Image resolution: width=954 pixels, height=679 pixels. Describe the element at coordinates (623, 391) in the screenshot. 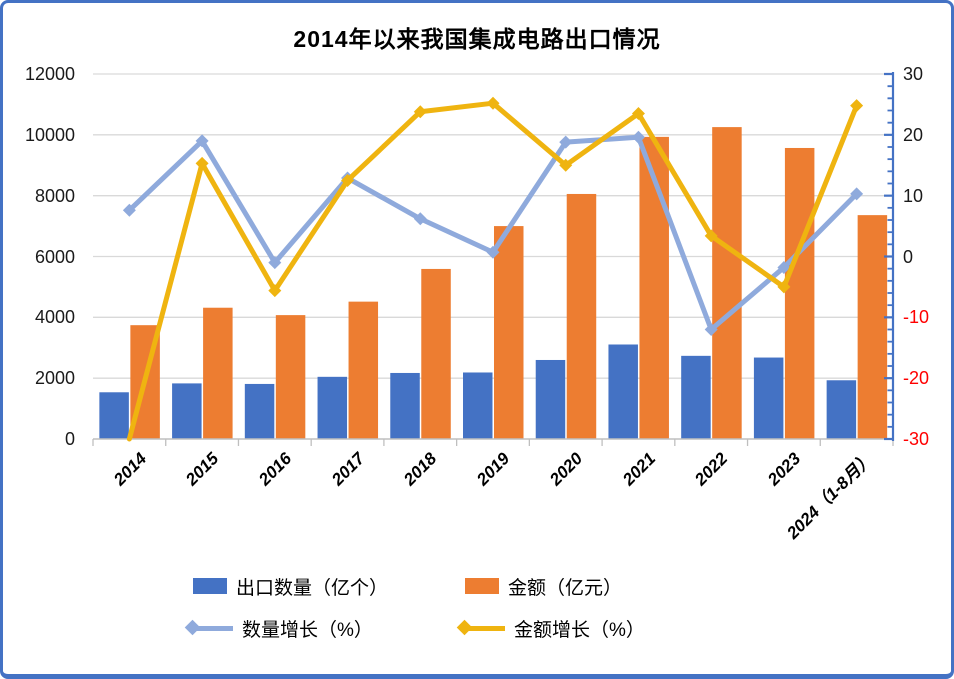

I see `bar-quantity-2021` at that location.